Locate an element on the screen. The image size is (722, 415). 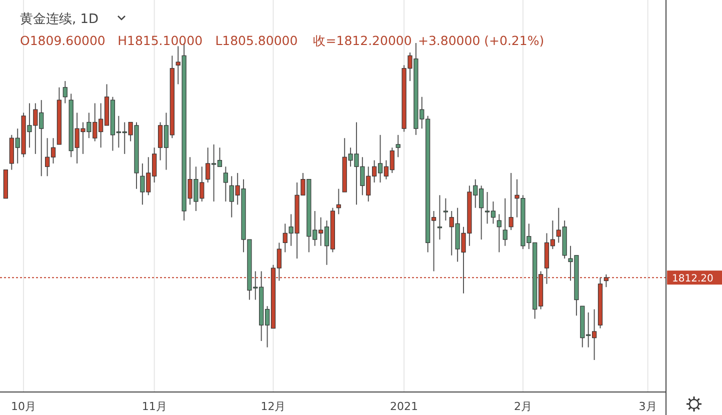
annotation: O1809.60000 is located at coordinates (63, 40).